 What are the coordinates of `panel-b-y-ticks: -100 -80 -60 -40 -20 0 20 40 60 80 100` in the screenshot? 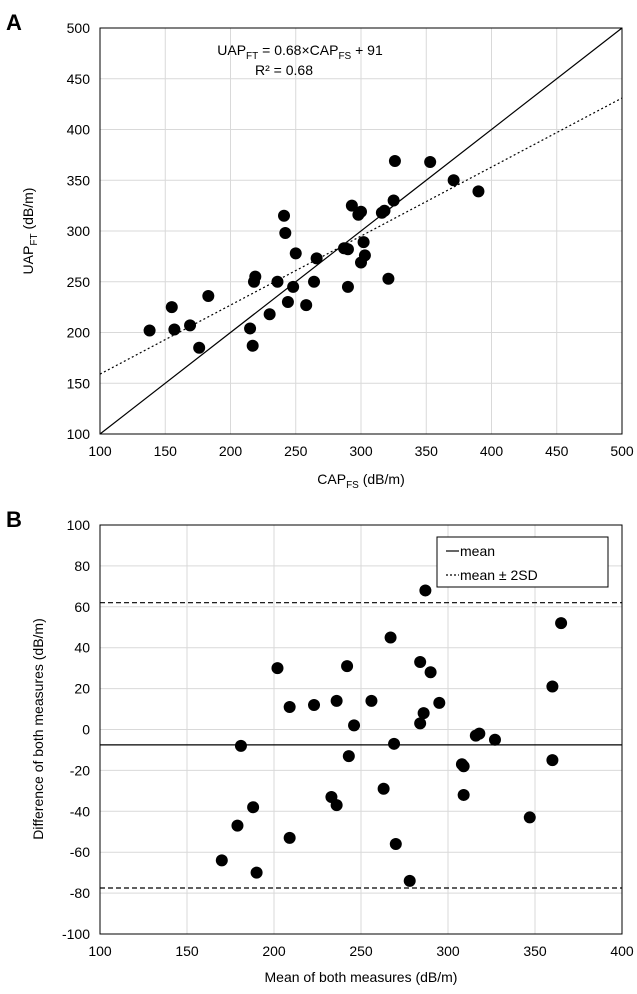 It's located at (76, 729).